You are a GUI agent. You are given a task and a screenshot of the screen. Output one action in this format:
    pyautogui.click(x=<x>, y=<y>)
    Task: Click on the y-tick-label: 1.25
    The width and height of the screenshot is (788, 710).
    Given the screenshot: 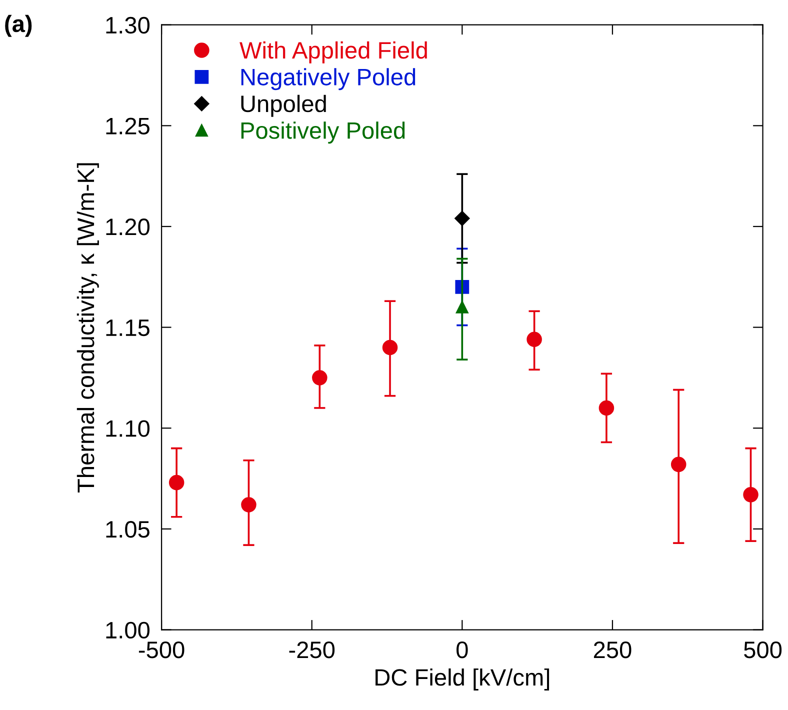 What is the action you would take?
    pyautogui.click(x=128, y=126)
    